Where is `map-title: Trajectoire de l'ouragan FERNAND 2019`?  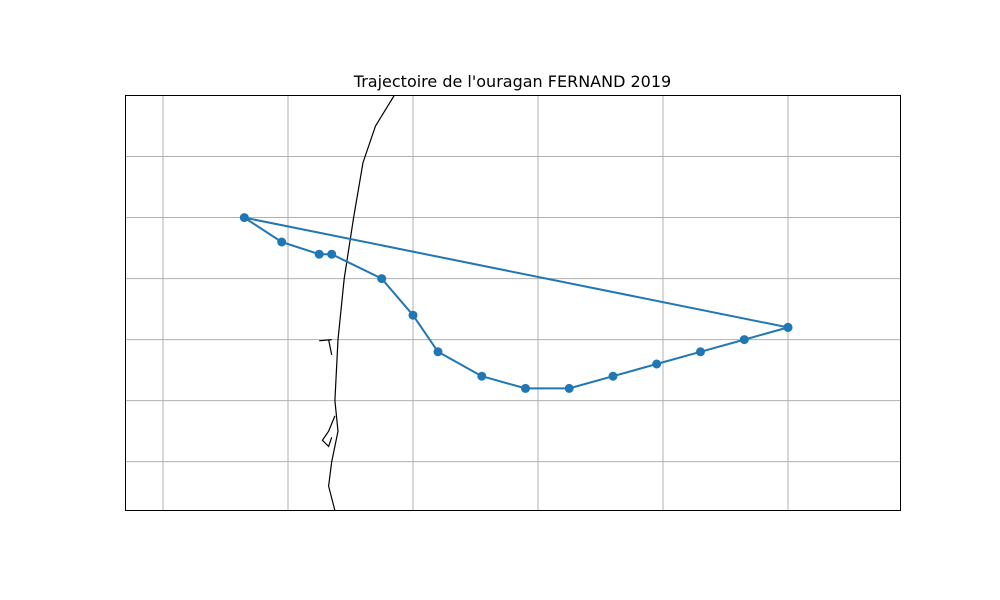 map-title: Trajectoire de l'ouragan FERNAND 2019 is located at coordinates (512, 81).